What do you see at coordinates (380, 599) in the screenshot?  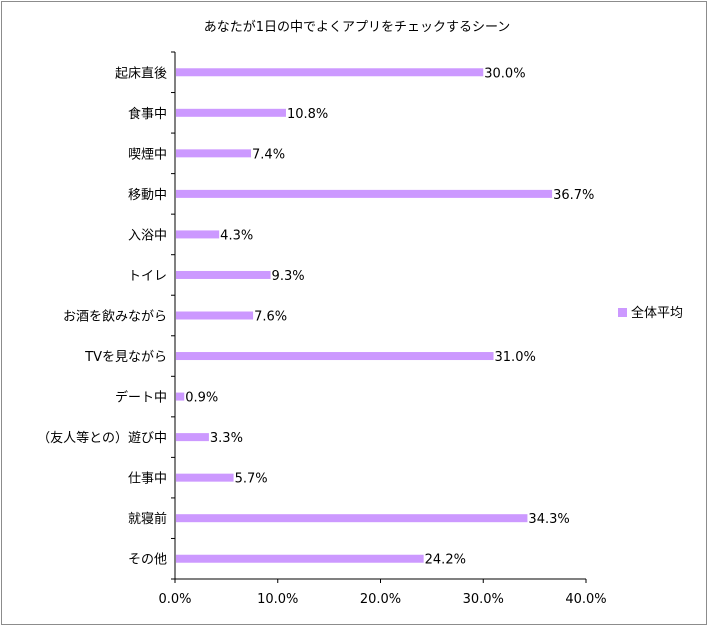 I see `x-tick-label: 20.0%` at bounding box center [380, 599].